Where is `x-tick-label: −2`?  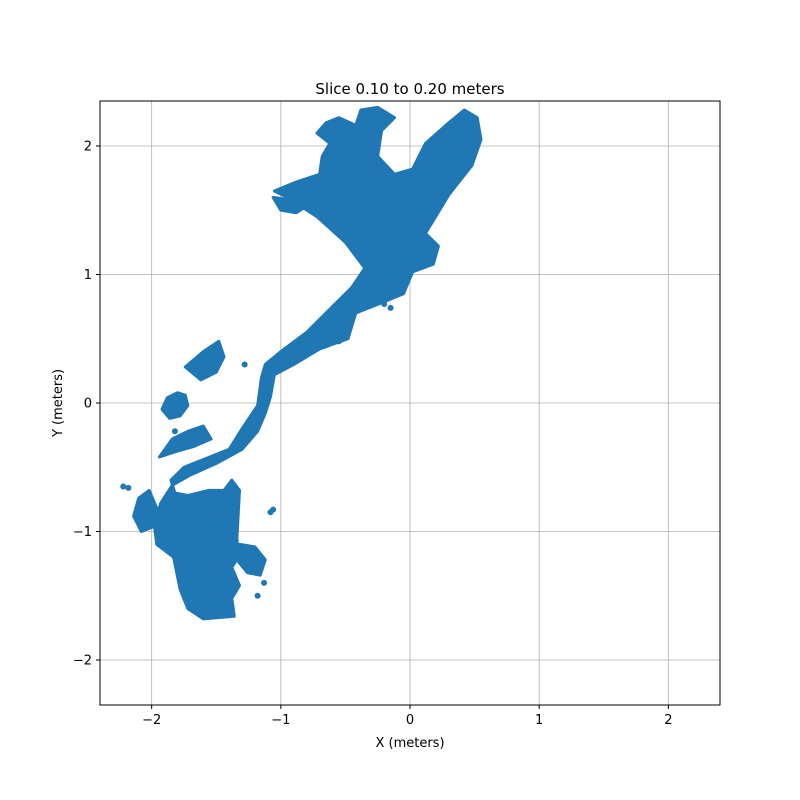
x-tick-label: −2 is located at coordinates (151, 720).